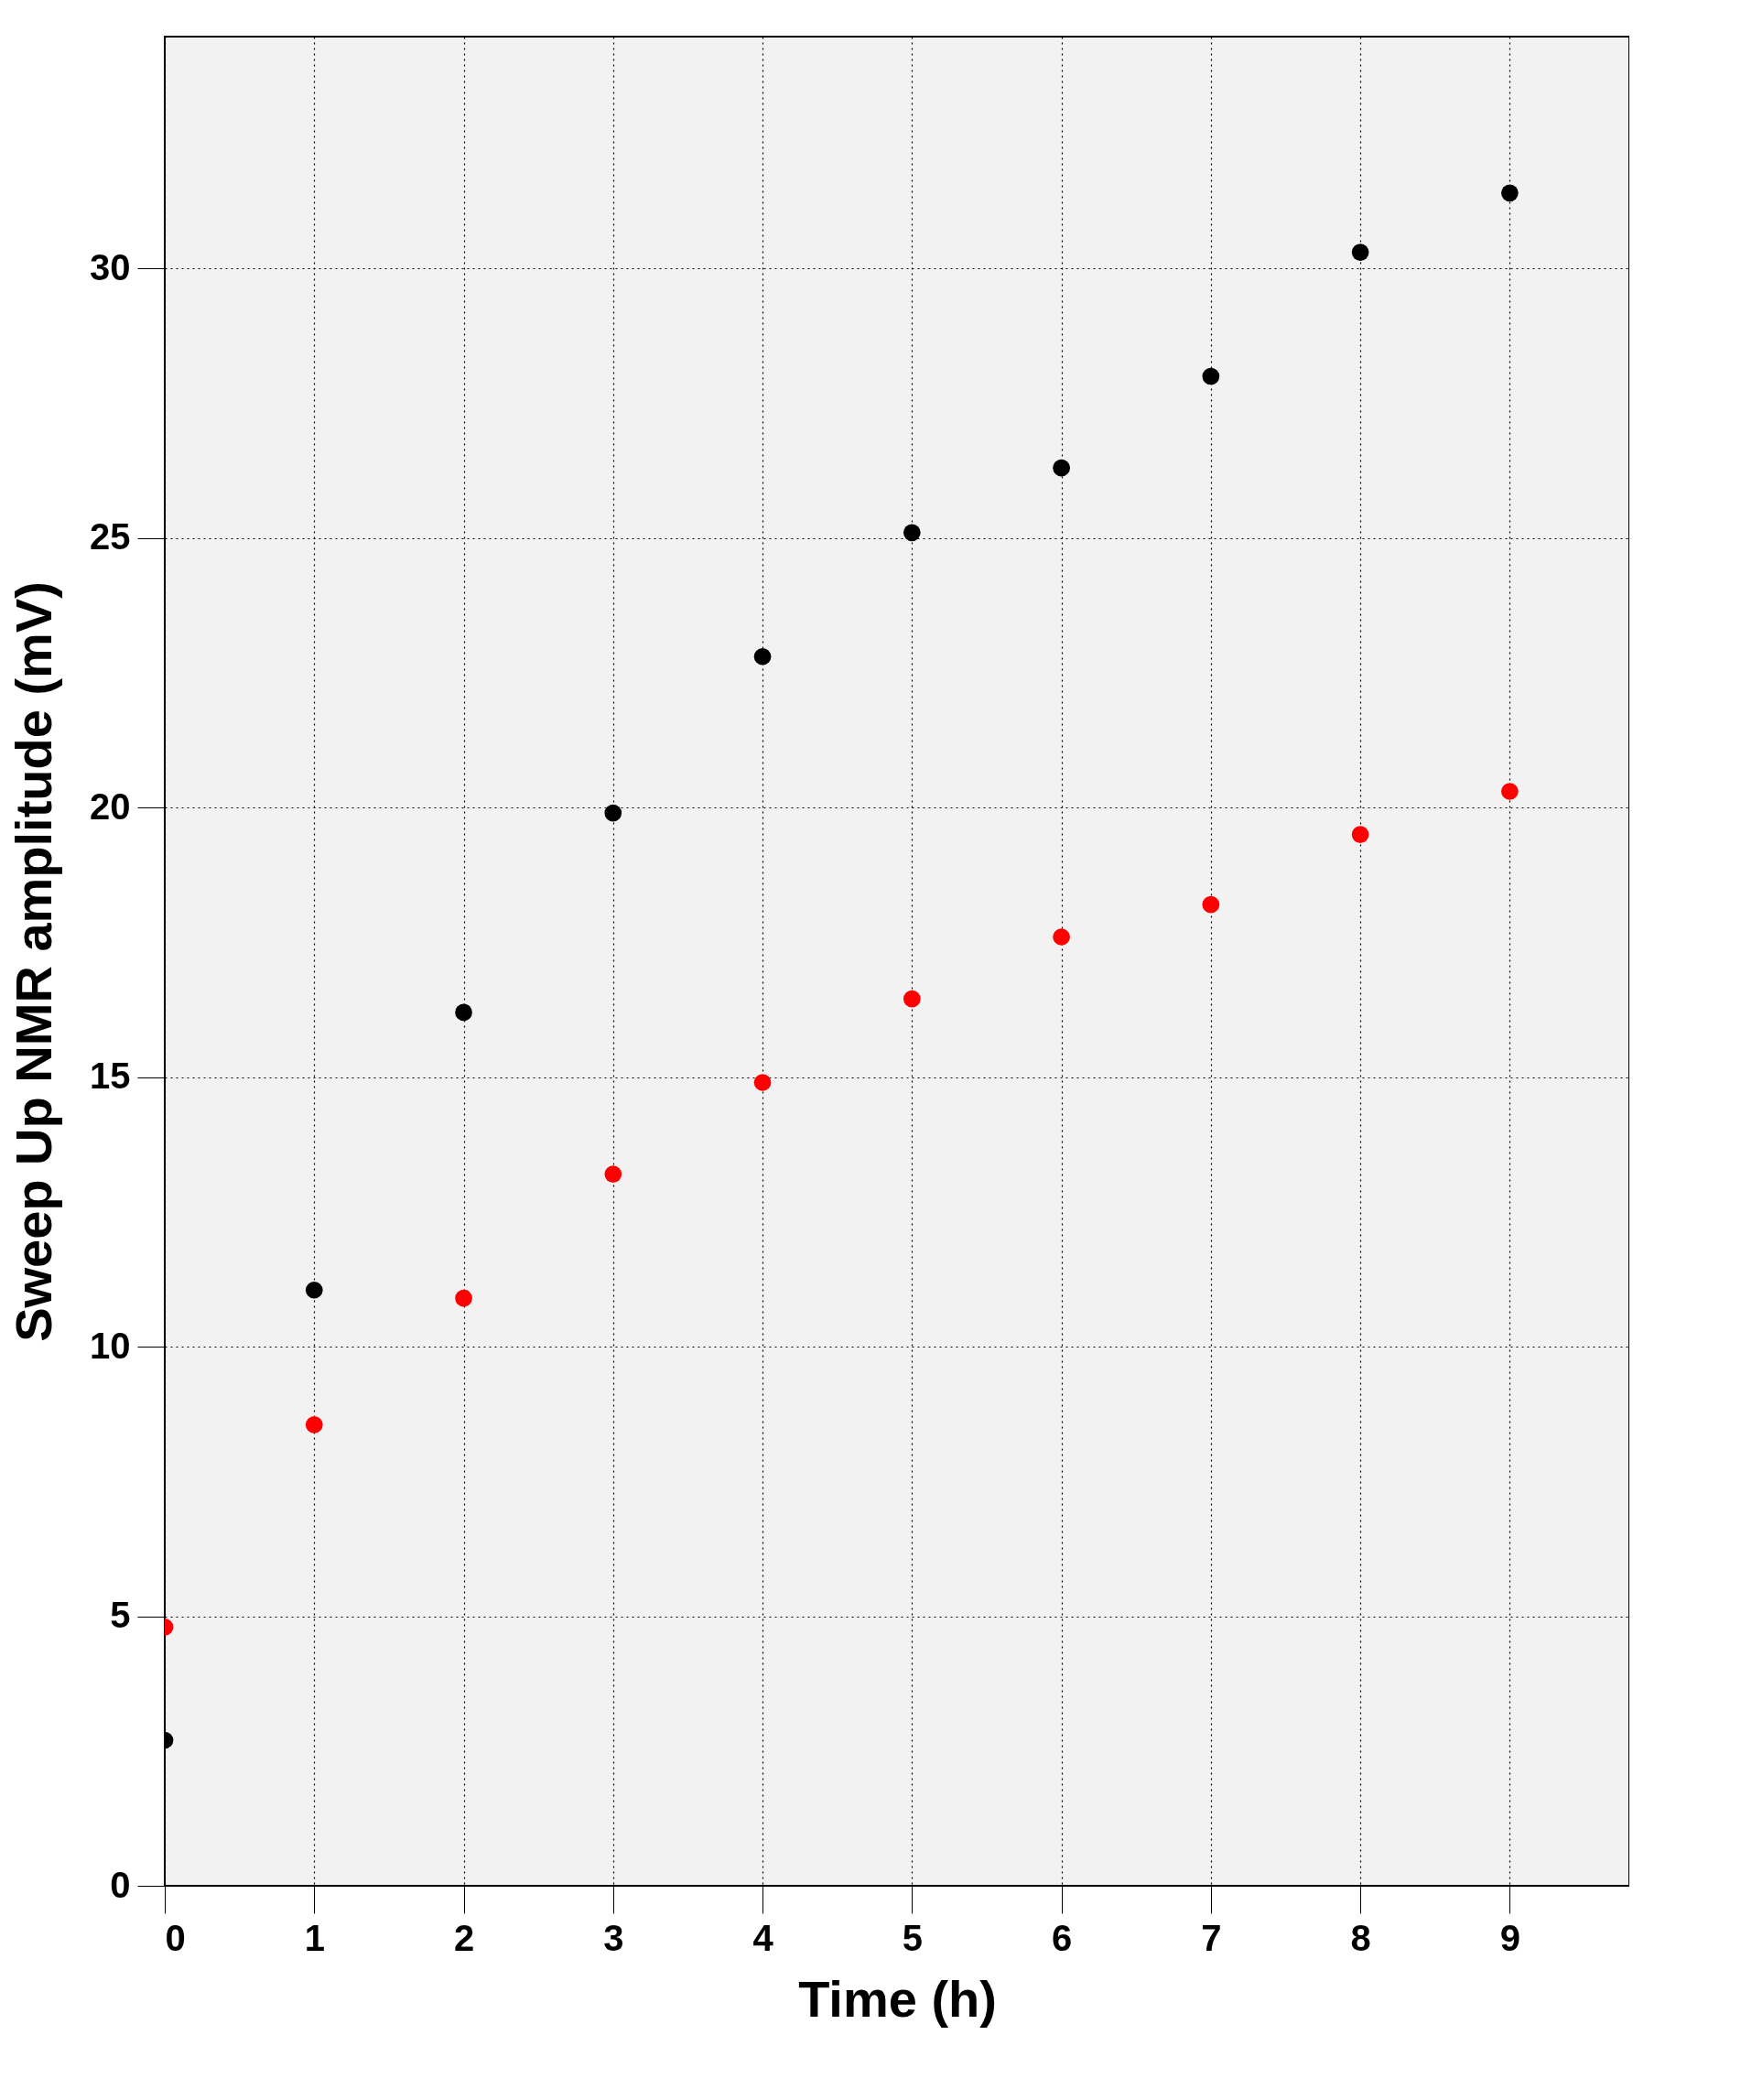 The height and width of the screenshot is (2100, 1741). What do you see at coordinates (1360, 1938) in the screenshot?
I see `x-tick-label: 8` at bounding box center [1360, 1938].